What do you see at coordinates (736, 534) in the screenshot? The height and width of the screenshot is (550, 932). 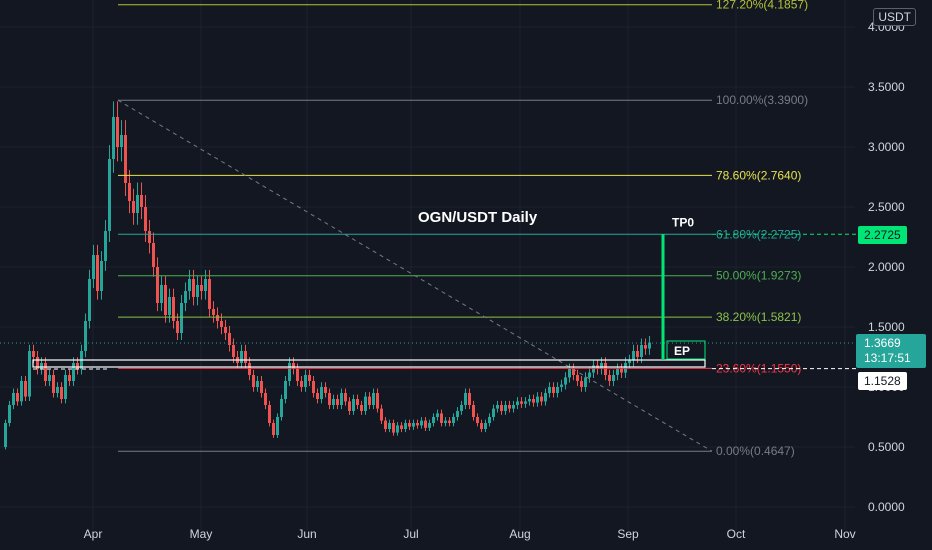 I see `x-tick-label: Oct` at bounding box center [736, 534].